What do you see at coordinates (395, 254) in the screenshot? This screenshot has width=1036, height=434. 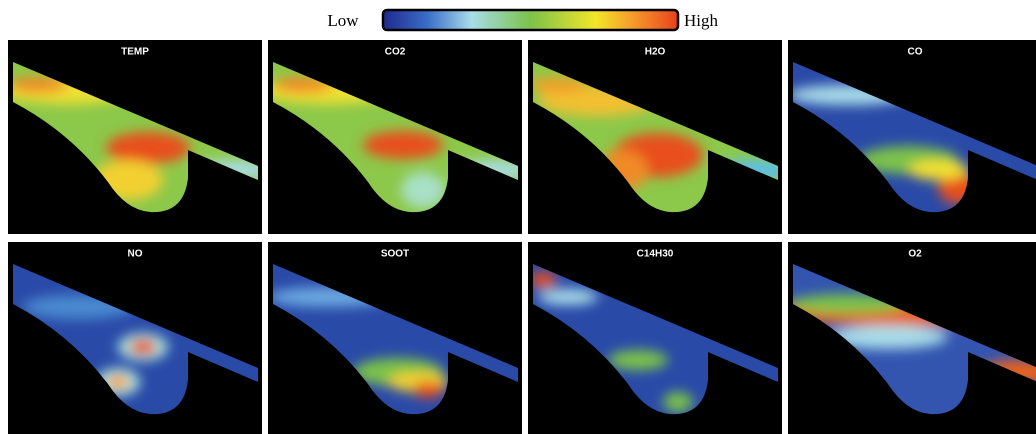 I see `panel-title: SOOT` at bounding box center [395, 254].